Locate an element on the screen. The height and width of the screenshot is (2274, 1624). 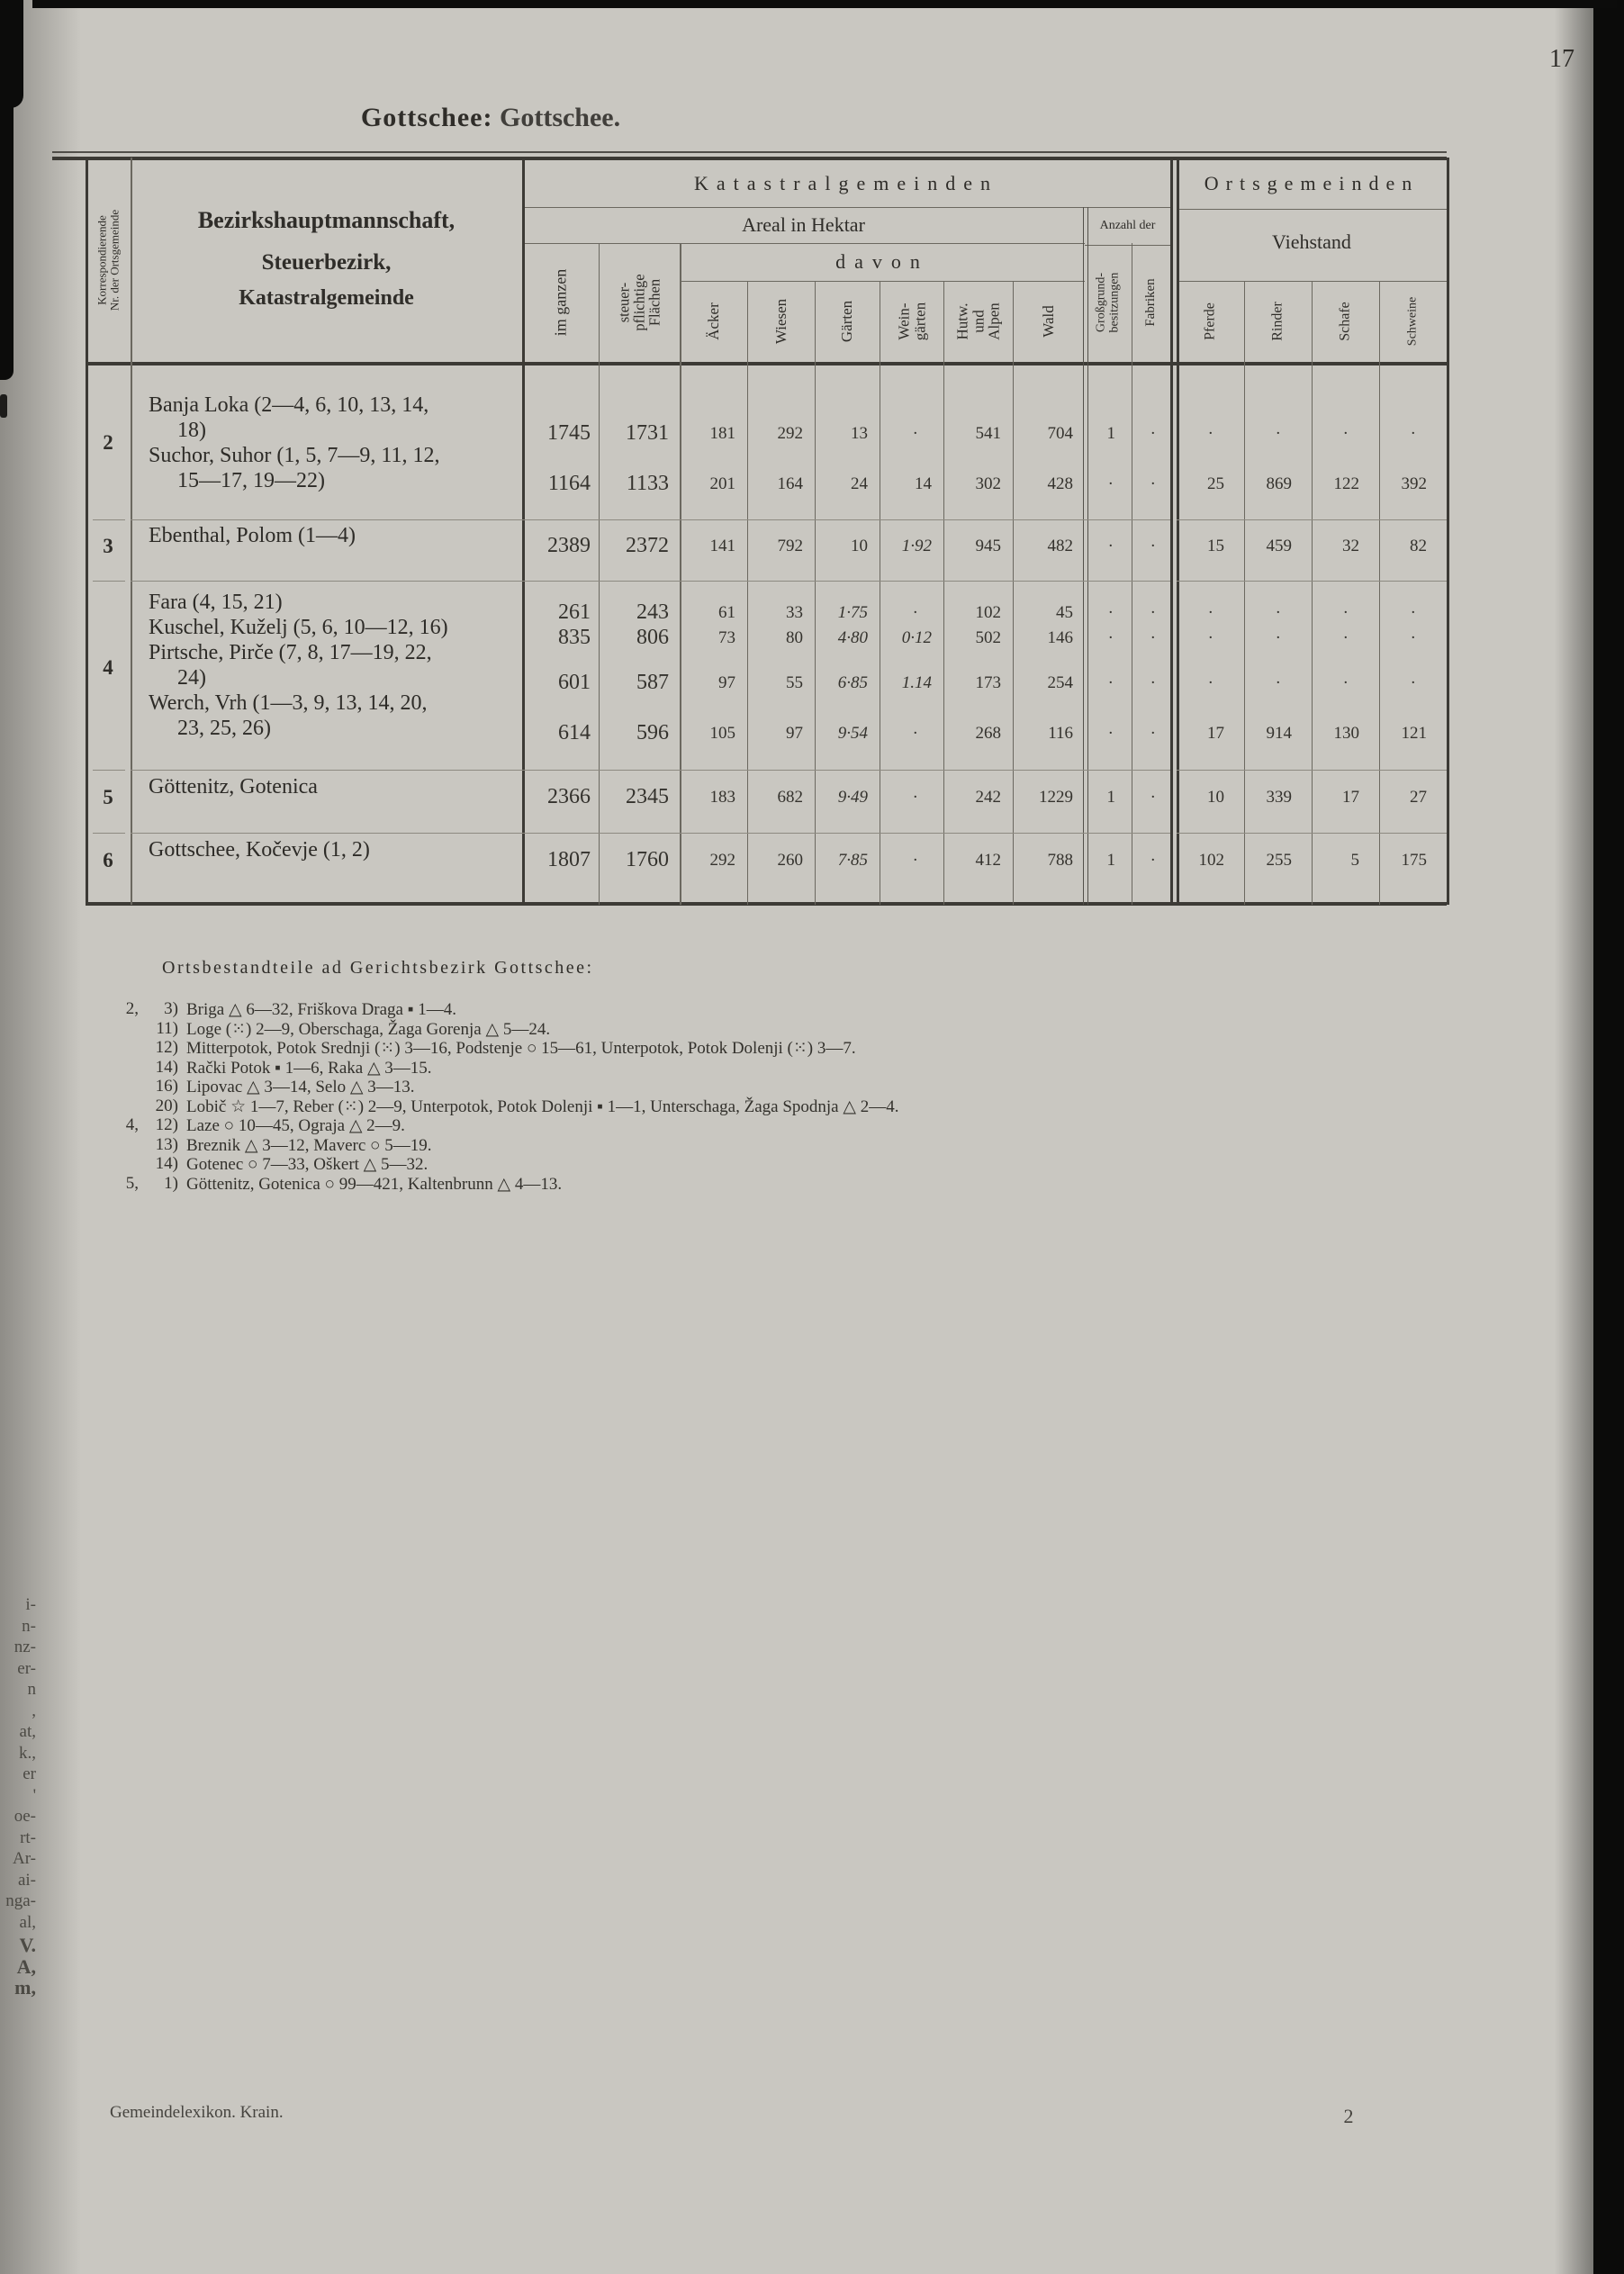
footnote-number: 16) is located at coordinates (166, 1086).